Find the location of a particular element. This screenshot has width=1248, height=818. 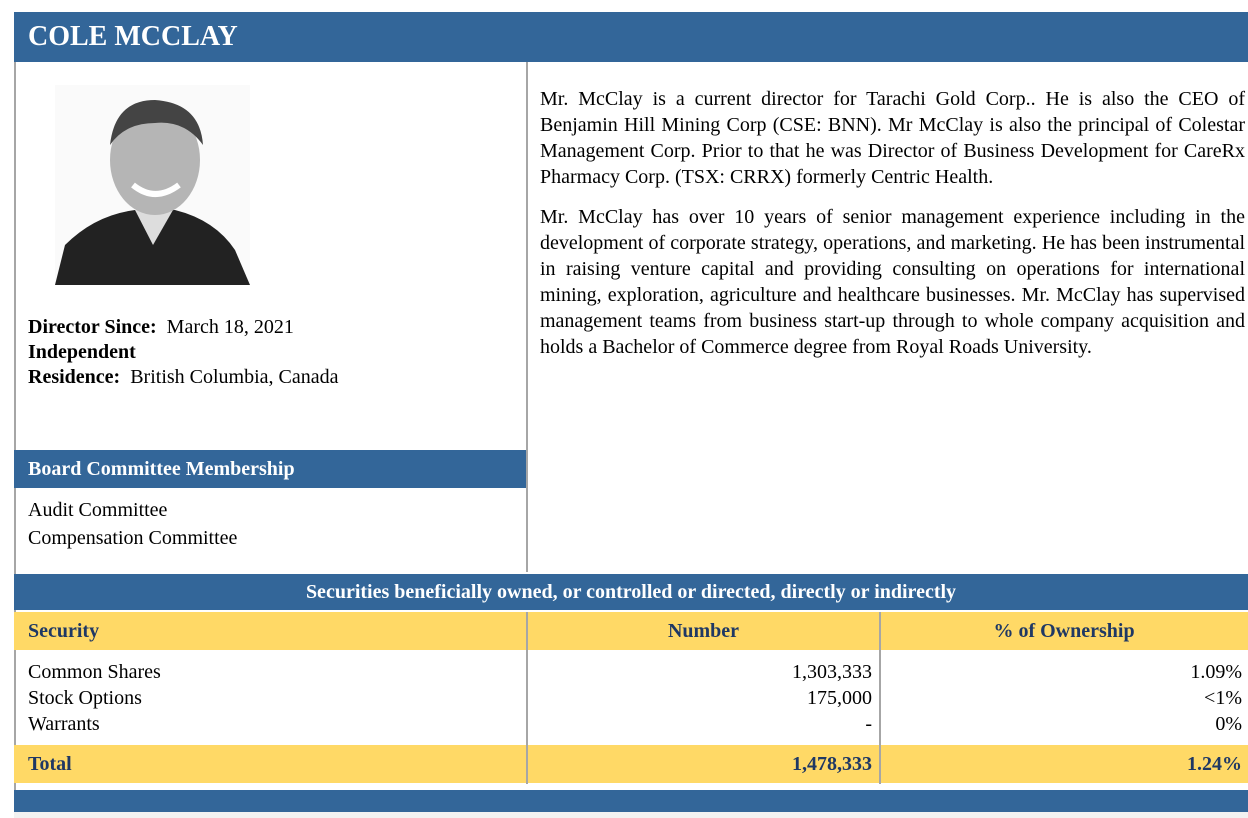

value: March 18, 2021 is located at coordinates (230, 327).